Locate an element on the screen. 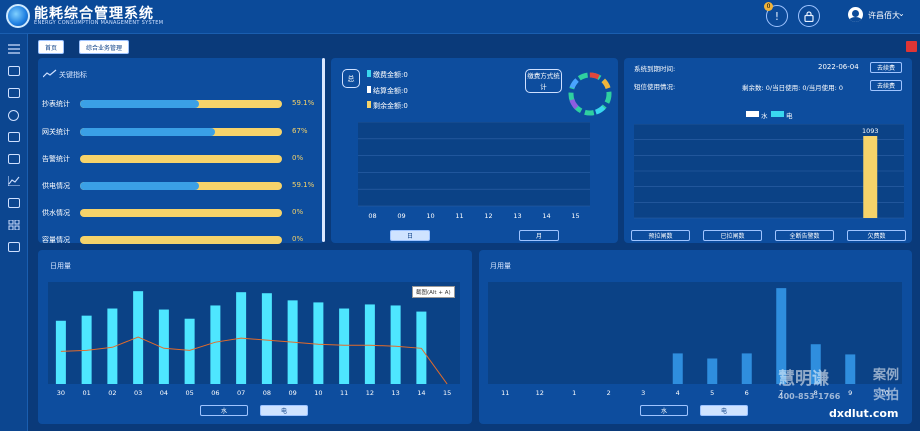  folder-icon is located at coordinates (14, 93).